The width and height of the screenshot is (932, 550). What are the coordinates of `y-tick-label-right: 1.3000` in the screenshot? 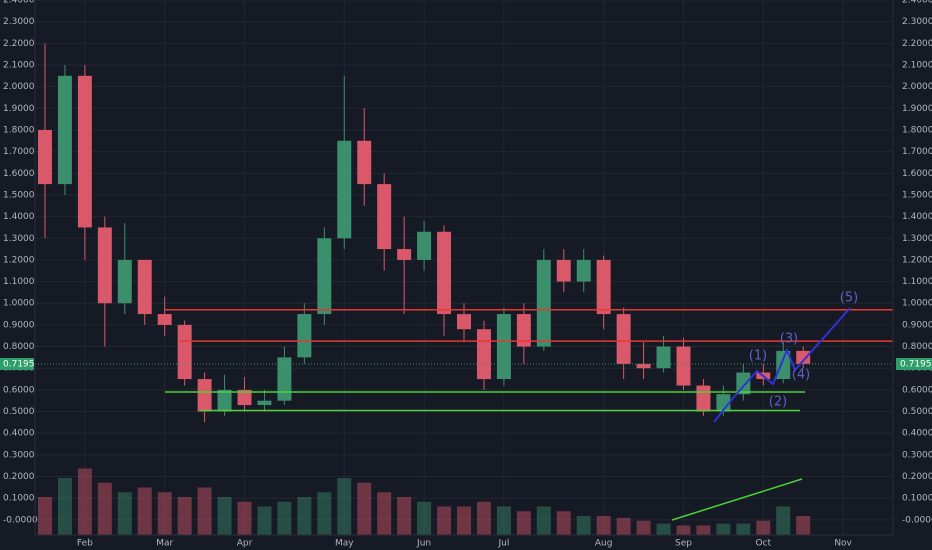 It's located at (917, 239).